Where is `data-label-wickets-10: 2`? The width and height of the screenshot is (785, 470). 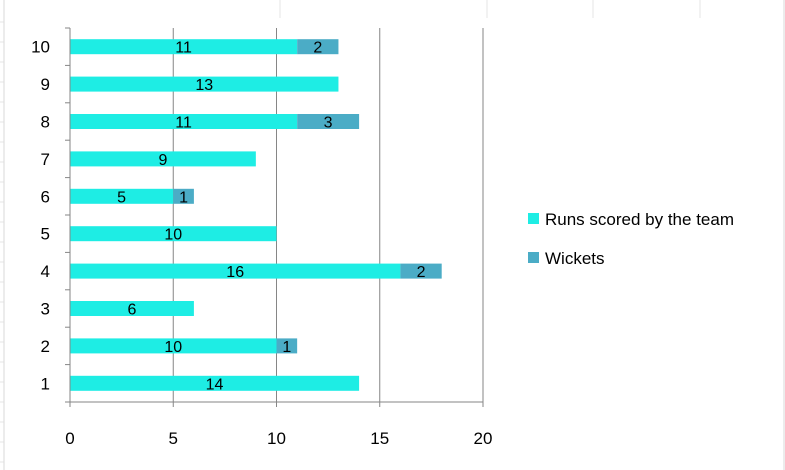 data-label-wickets-10: 2 is located at coordinates (317, 48).